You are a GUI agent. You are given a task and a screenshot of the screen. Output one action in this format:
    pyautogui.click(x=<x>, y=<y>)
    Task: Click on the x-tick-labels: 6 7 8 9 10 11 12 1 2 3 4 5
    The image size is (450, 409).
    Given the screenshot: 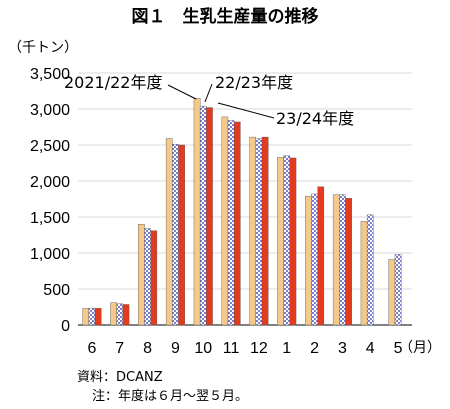 What is the action you would take?
    pyautogui.click(x=244, y=348)
    